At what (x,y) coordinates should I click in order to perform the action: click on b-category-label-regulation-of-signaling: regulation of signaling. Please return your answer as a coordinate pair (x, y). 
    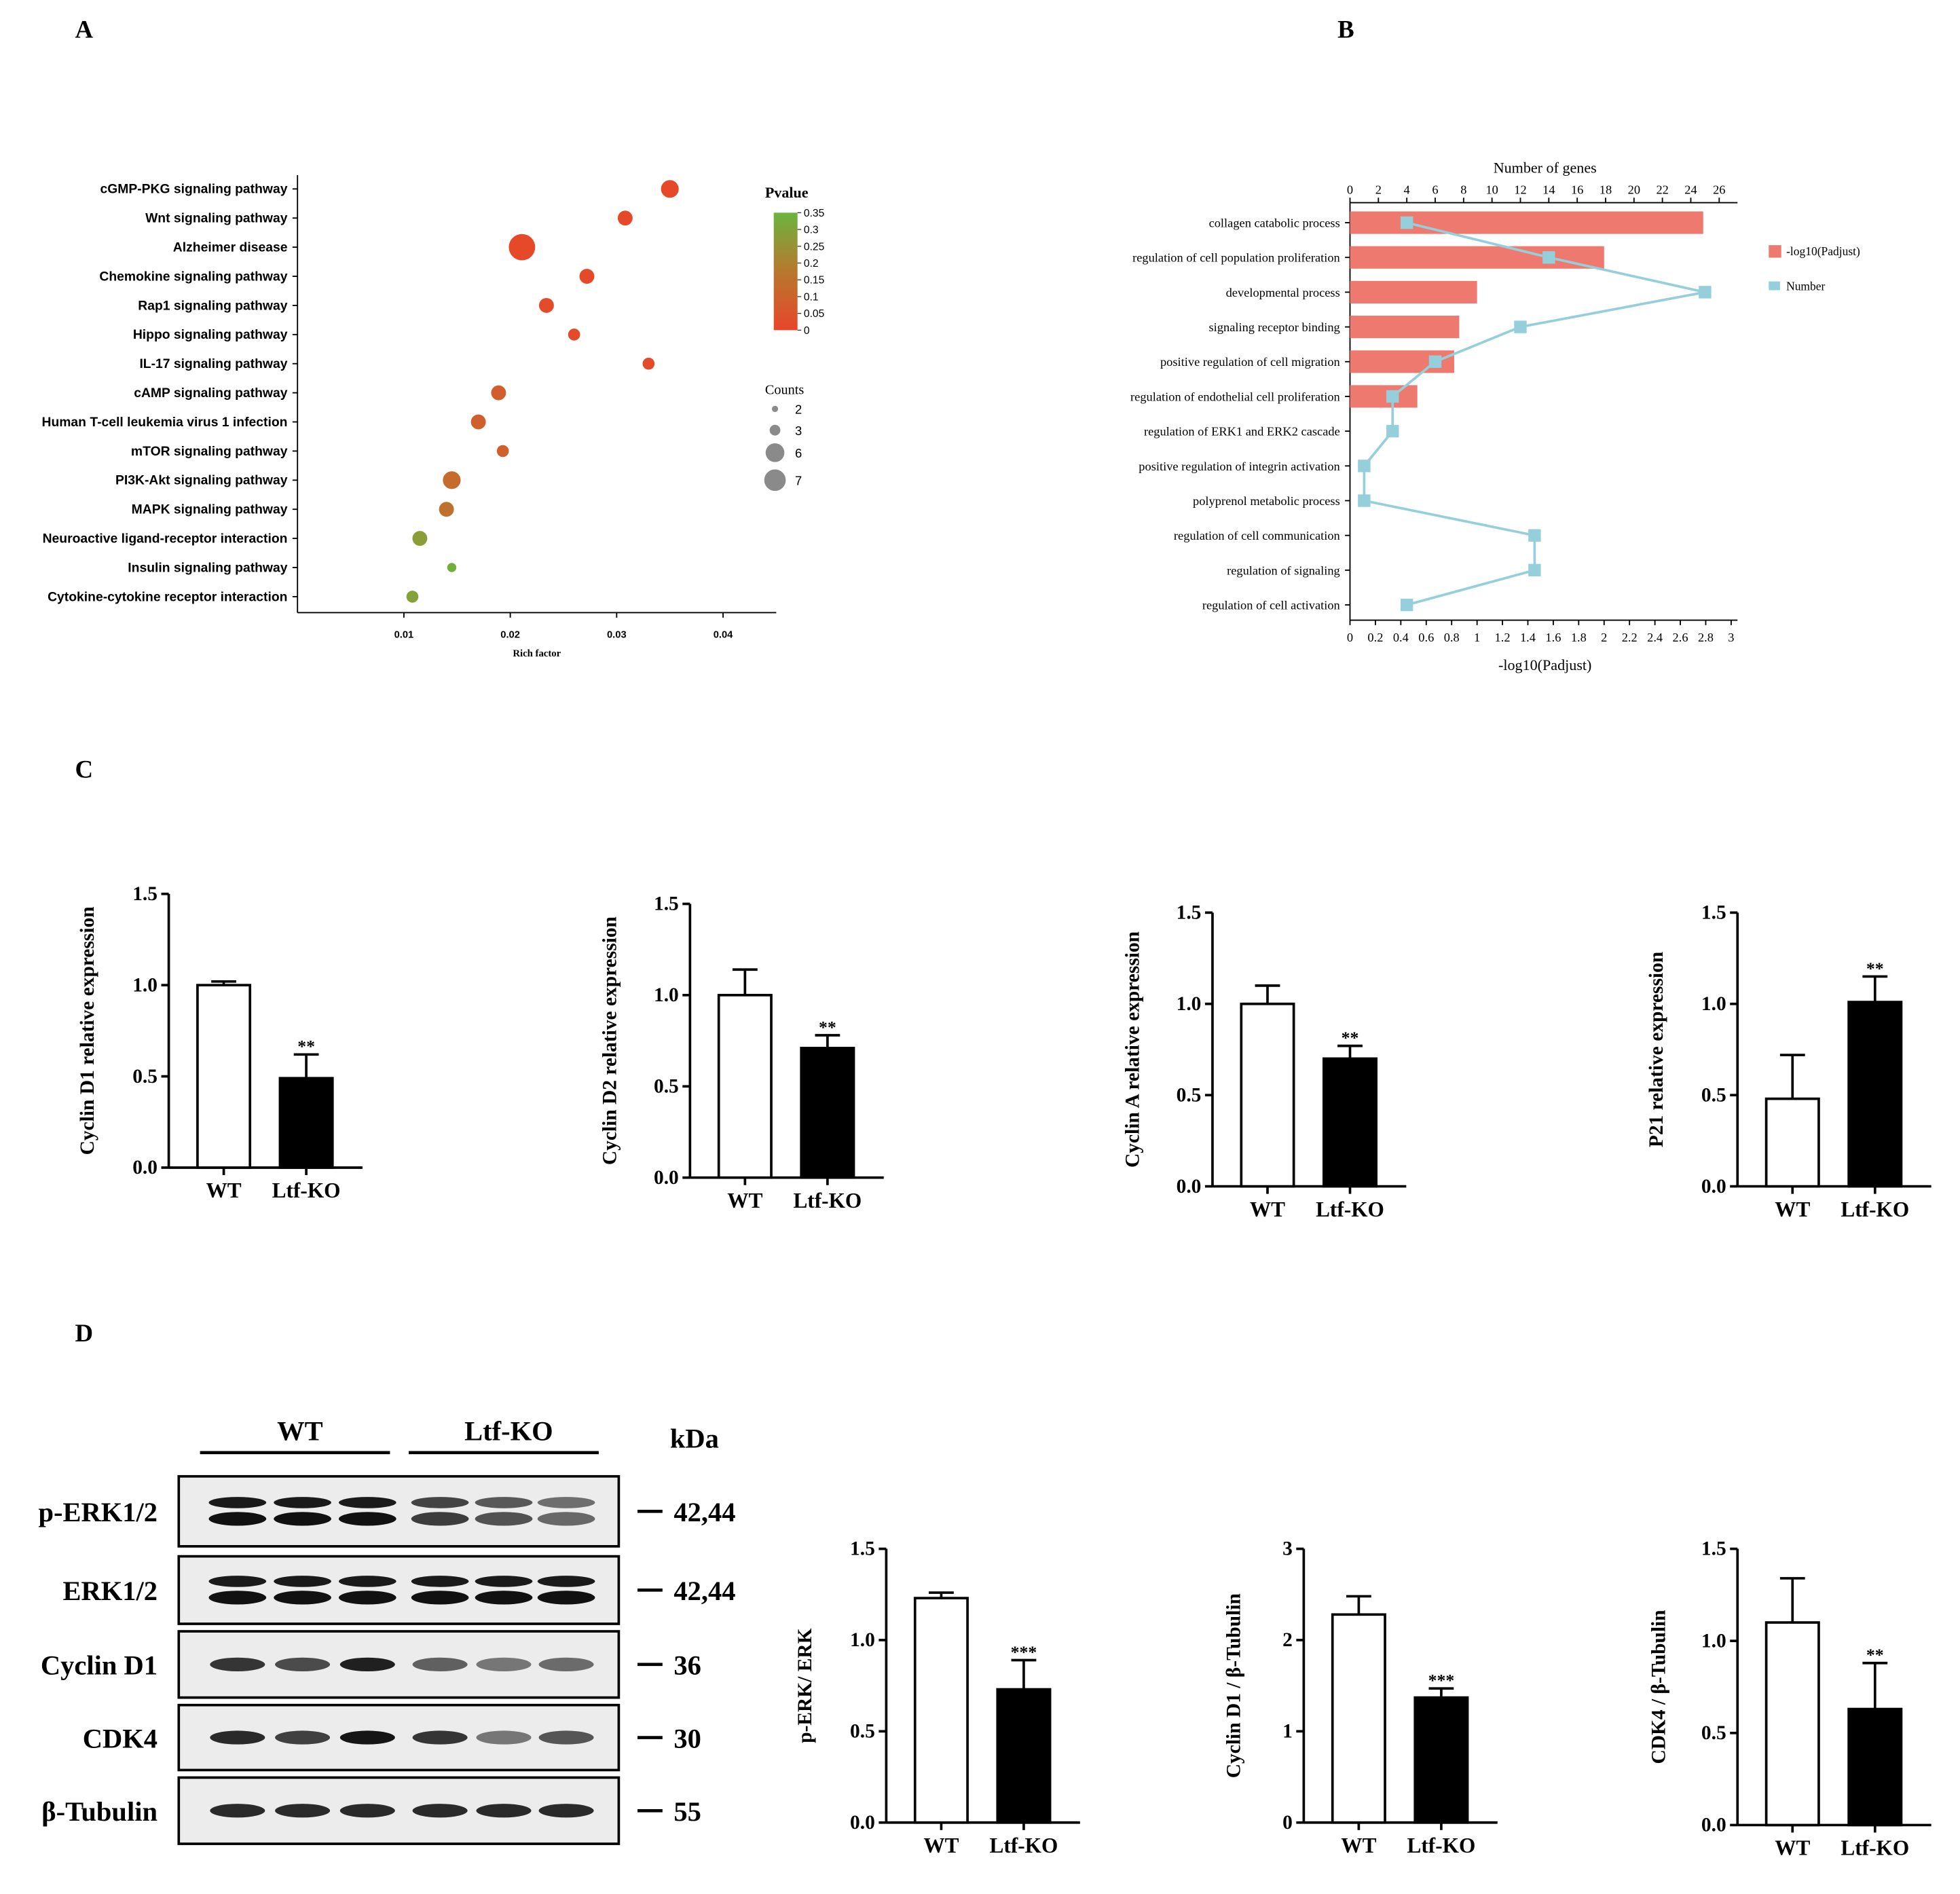
    Looking at the image, I should click on (1284, 570).